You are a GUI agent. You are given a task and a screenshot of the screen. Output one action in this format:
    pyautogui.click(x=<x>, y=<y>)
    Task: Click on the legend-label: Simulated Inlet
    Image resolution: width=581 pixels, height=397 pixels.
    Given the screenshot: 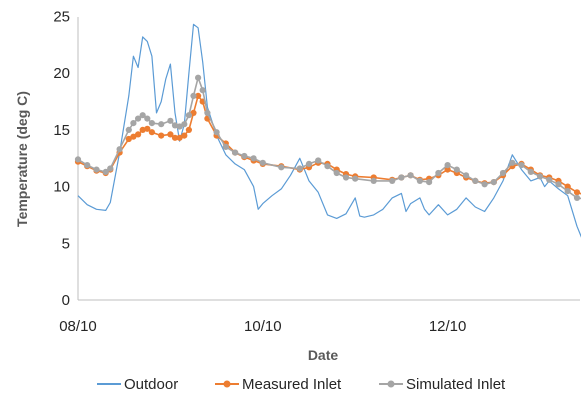 What is the action you would take?
    pyautogui.click(x=456, y=384)
    